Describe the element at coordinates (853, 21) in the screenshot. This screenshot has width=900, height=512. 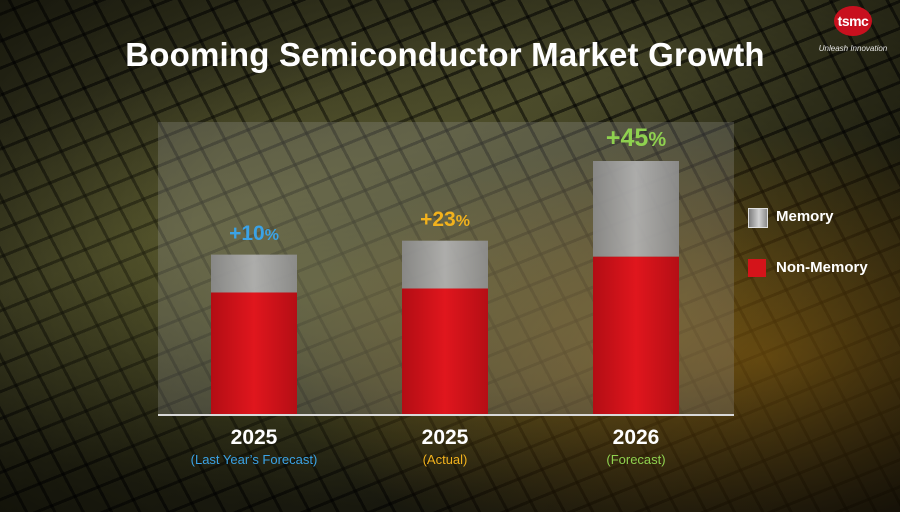
I see `logo-mark: tsmc` at that location.